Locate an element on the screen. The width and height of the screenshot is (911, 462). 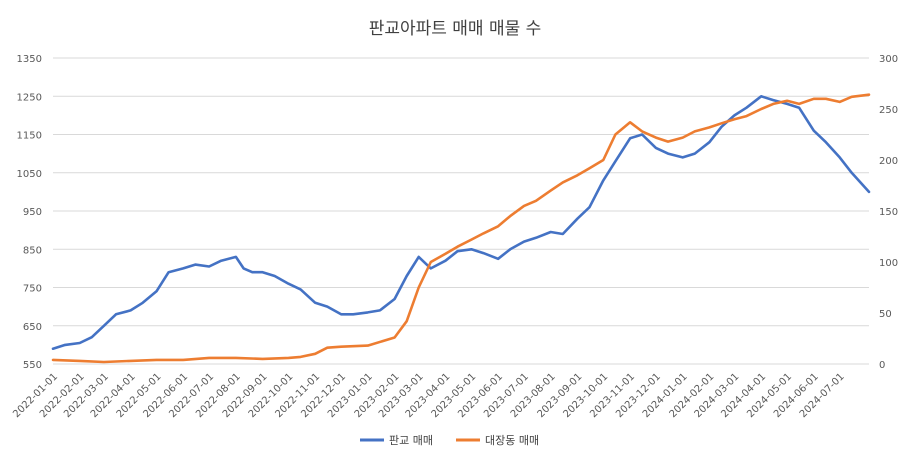
legend-label-series-1: 판교 매매 is located at coordinates (411, 440).